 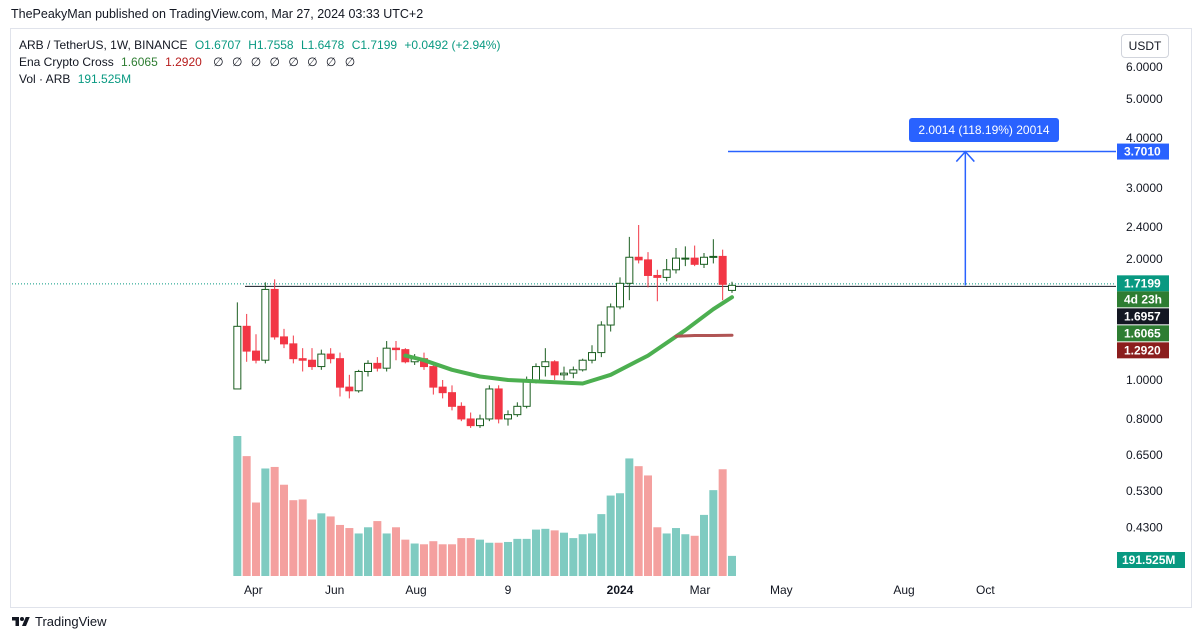 What do you see at coordinates (71, 621) in the screenshot?
I see `footer-brand-label: TradingView` at bounding box center [71, 621].